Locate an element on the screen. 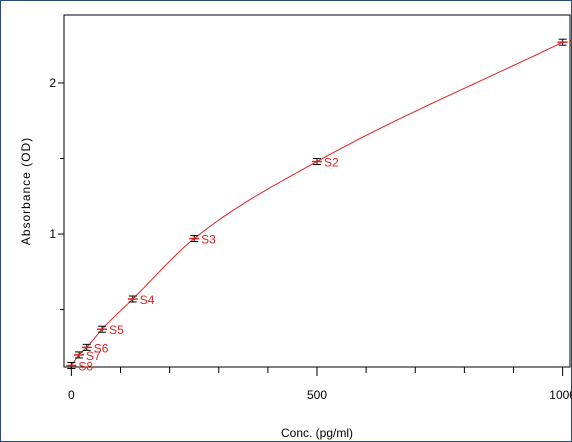 Image resolution: width=572 pixels, height=442 pixels. x-tick-label: 1000 is located at coordinates (560, 395).